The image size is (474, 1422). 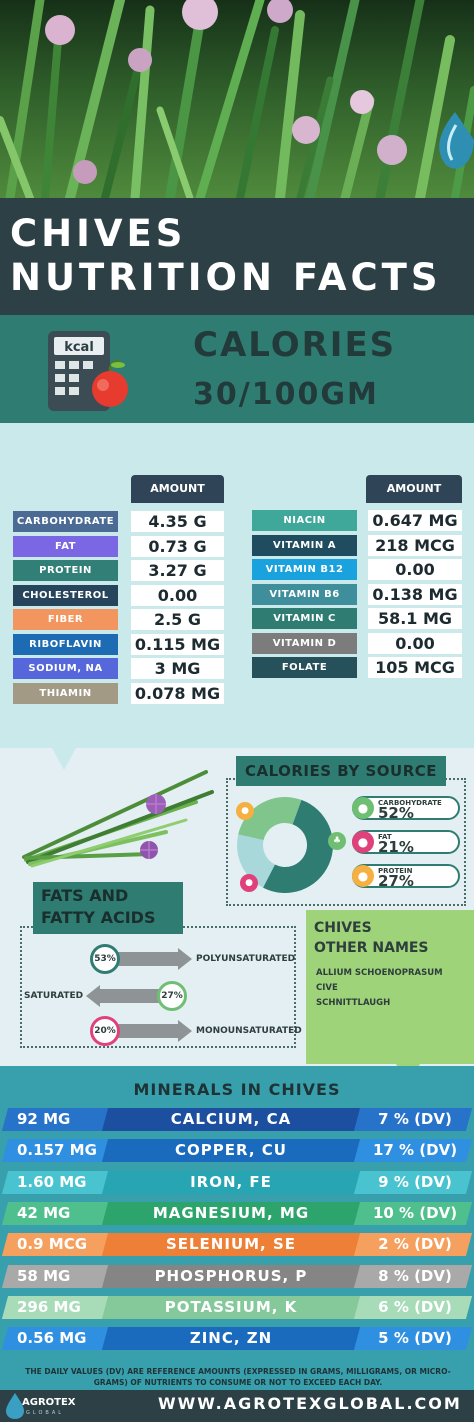 What do you see at coordinates (49, 1306) in the screenshot?
I see `mineral-amount: 296 MG` at bounding box center [49, 1306].